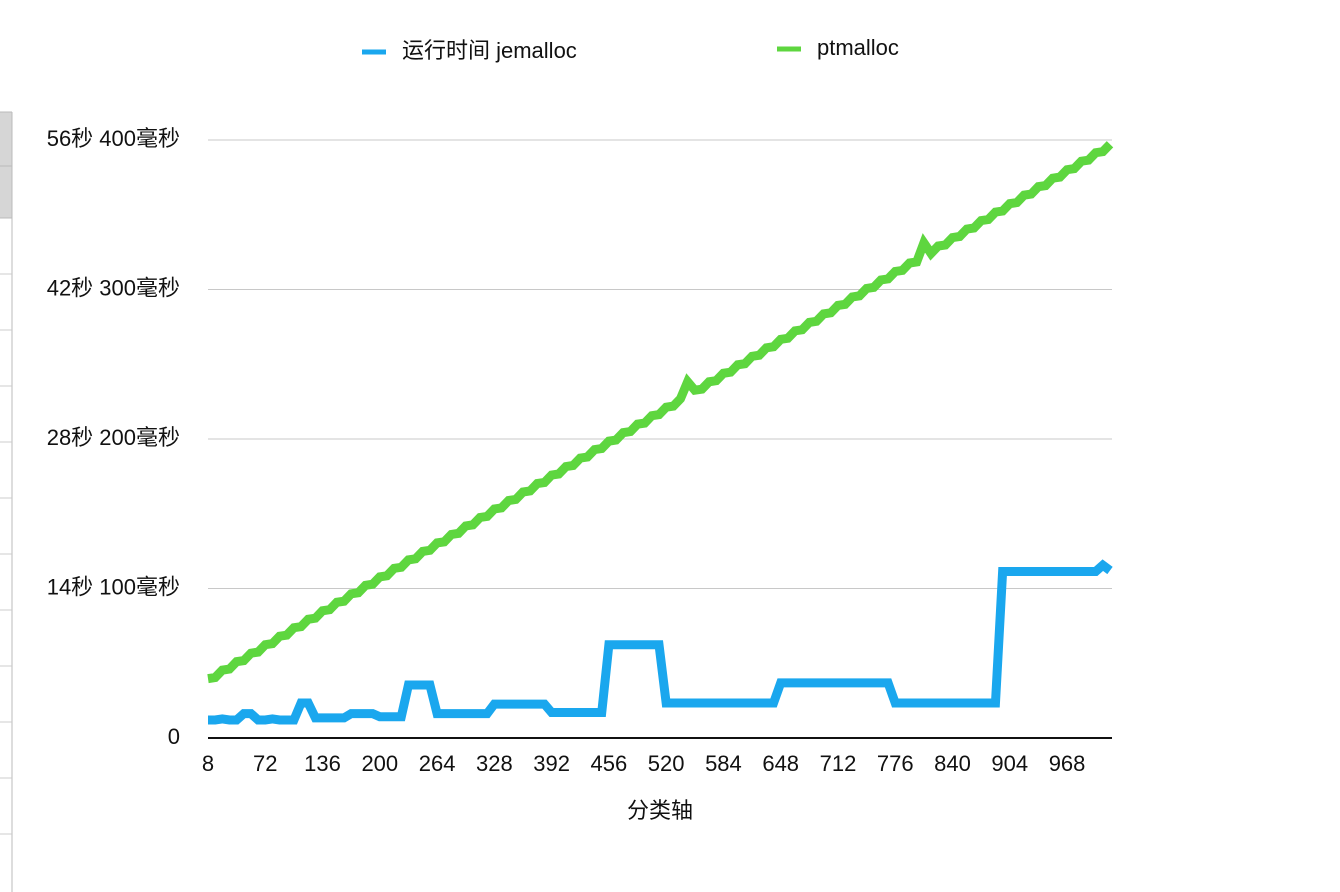 The height and width of the screenshot is (892, 1340). What do you see at coordinates (265, 763) in the screenshot?
I see `x-tick-label: 72` at bounding box center [265, 763].